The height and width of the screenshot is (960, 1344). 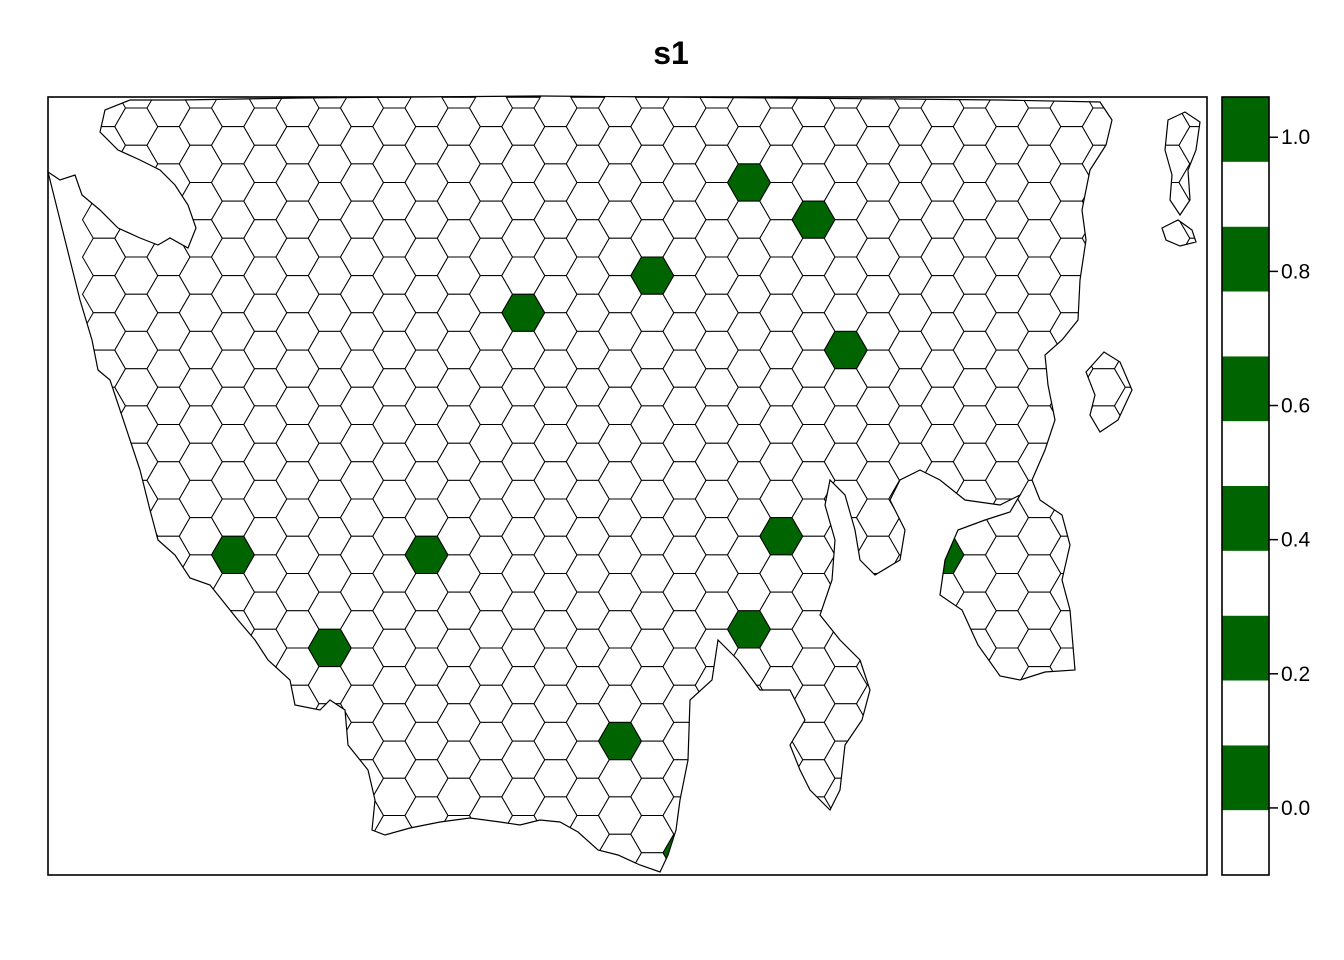 I want to click on legend-tick-label: 0.2, so click(x=1295, y=674).